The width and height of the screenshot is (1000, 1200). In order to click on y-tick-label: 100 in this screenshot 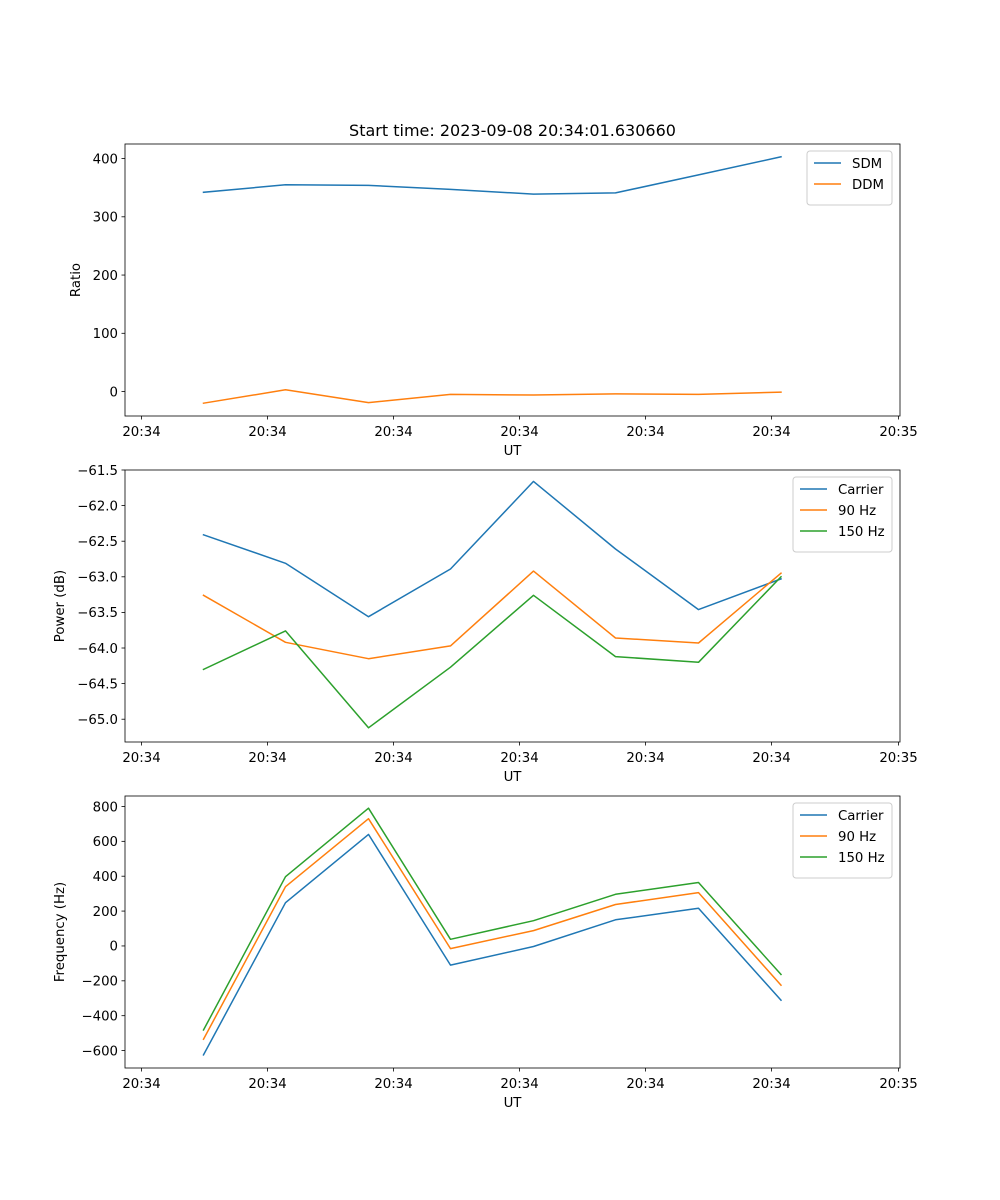, I will do `click(105, 334)`.